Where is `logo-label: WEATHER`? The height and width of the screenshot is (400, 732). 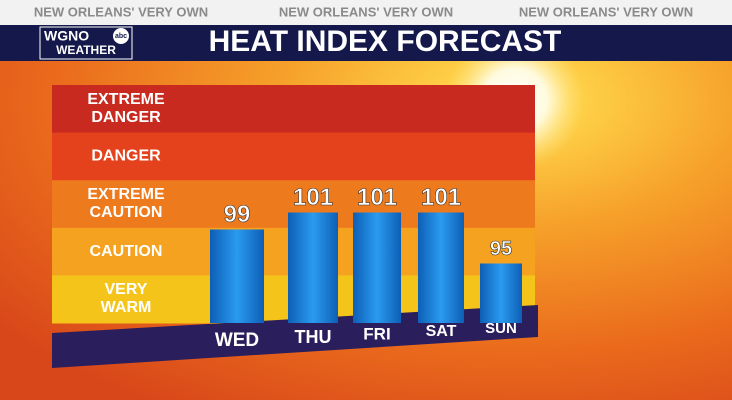
logo-label: WEATHER is located at coordinates (86, 50).